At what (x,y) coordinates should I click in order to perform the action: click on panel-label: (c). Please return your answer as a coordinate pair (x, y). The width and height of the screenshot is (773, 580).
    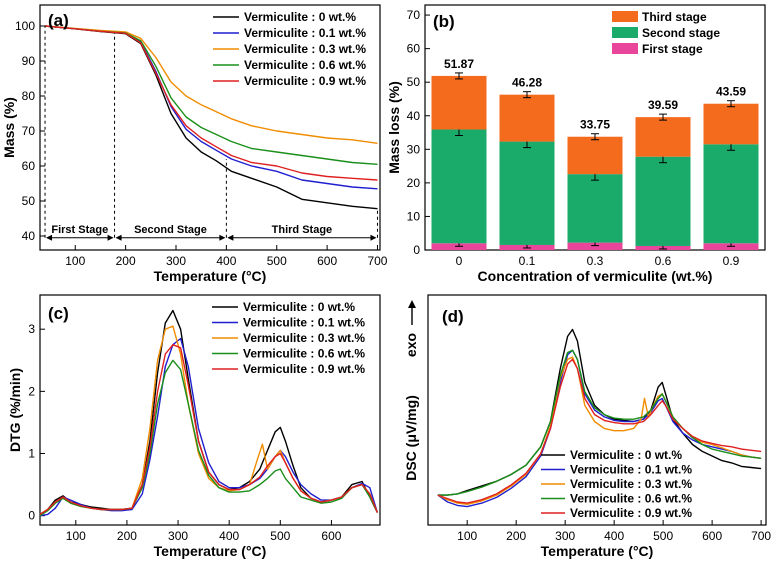
    Looking at the image, I should click on (58, 313).